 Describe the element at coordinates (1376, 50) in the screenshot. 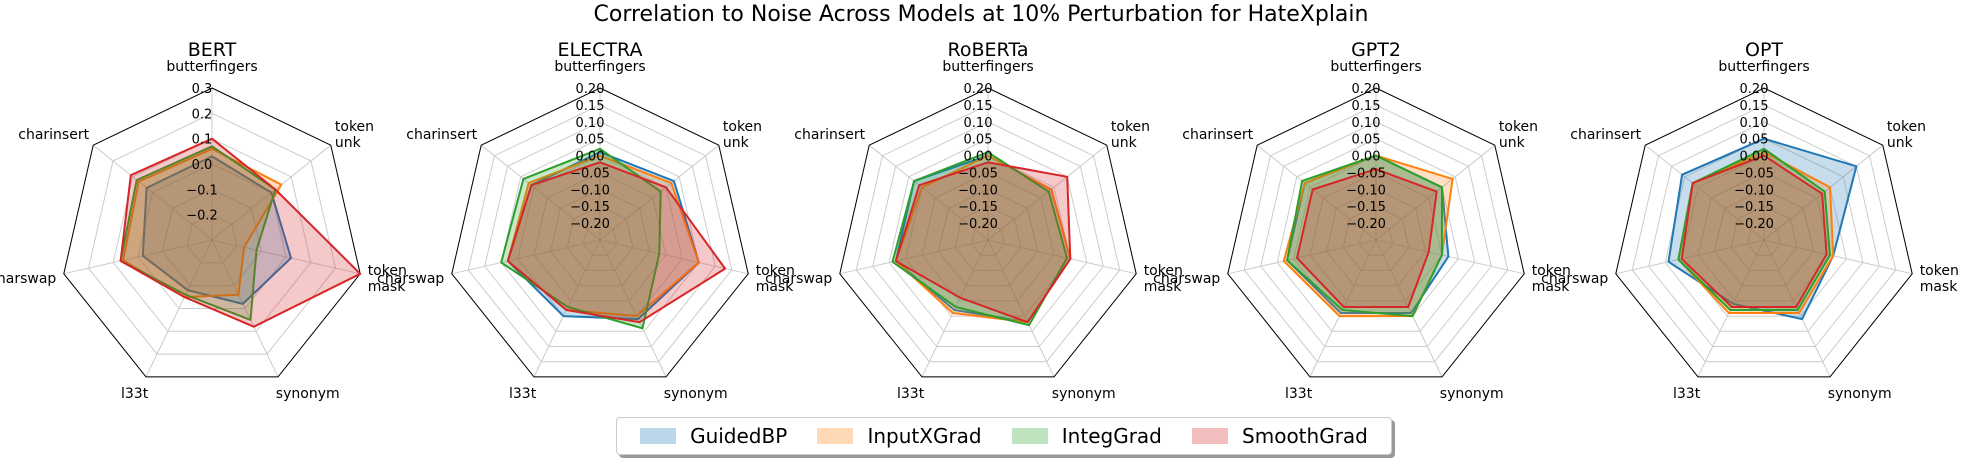

I see `subplot-title: GPT2` at that location.